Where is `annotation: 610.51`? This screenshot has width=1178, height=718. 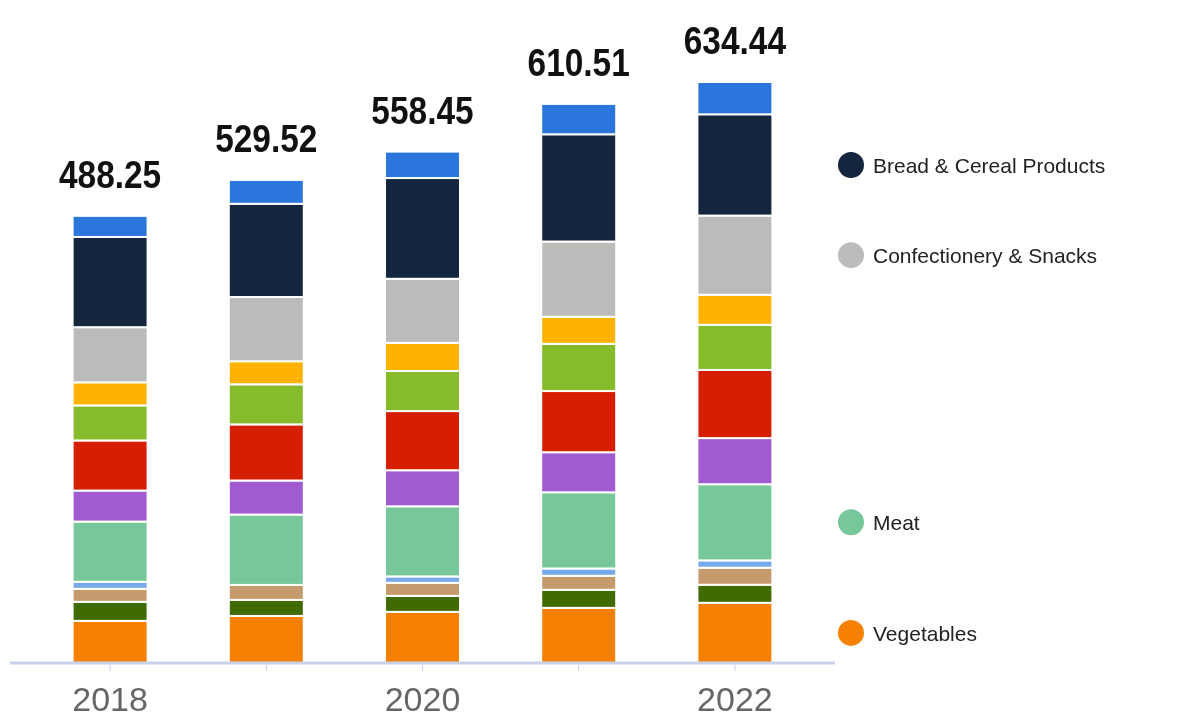
annotation: 610.51 is located at coordinates (578, 63).